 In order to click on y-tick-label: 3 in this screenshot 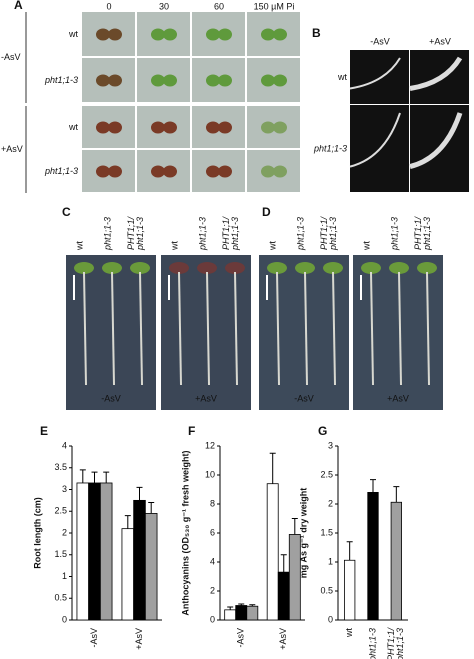, I will do `click(64, 489)`.